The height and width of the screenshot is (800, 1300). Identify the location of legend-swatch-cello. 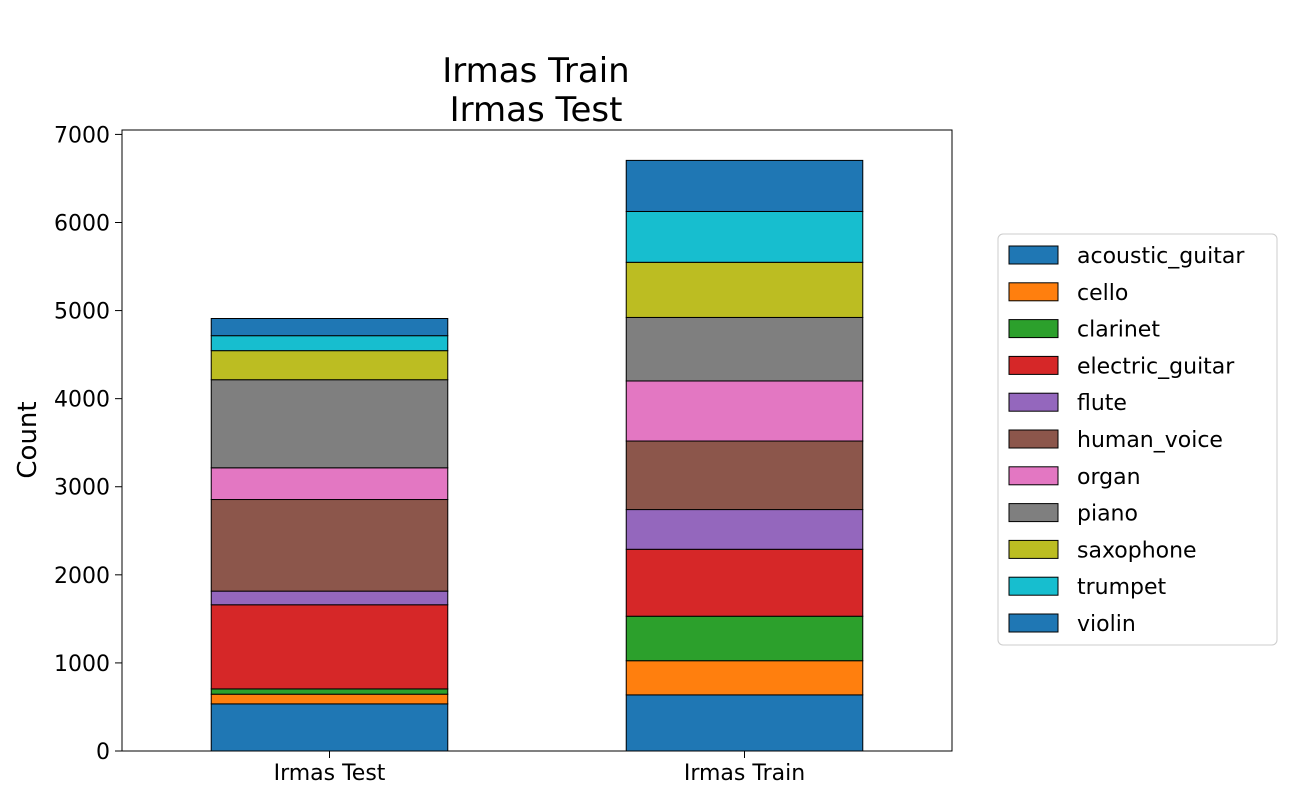
(1033, 292).